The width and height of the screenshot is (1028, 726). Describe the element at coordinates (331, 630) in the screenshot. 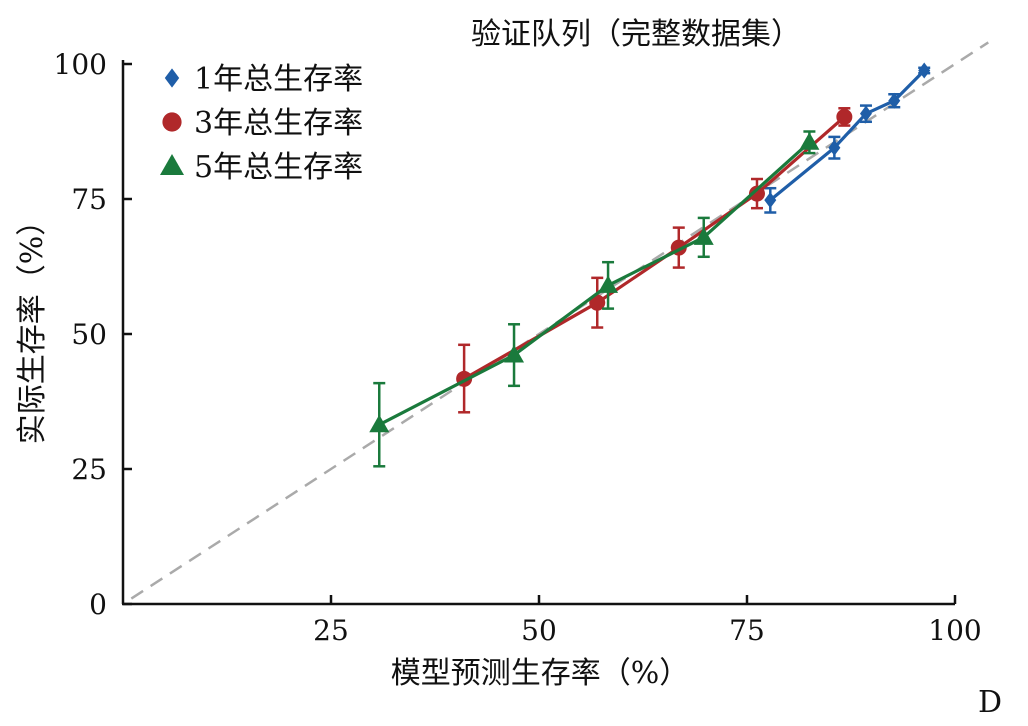

I see `x-tick-label: 25` at that location.